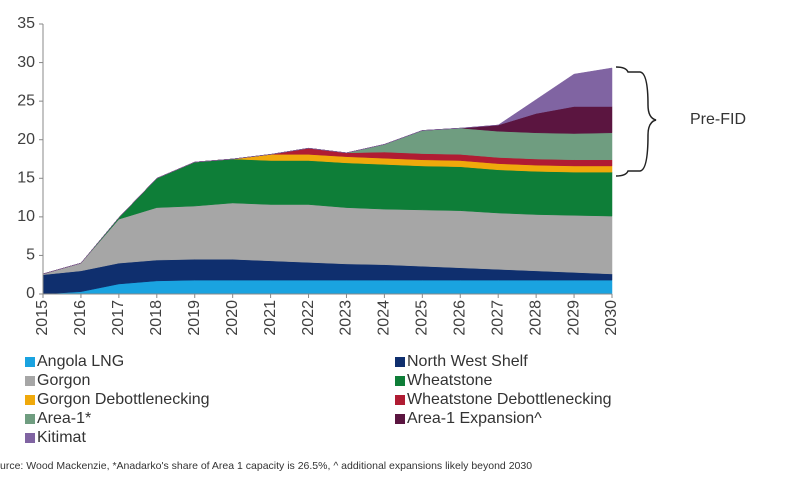  I want to click on y-tick-label: 5, so click(30, 255).